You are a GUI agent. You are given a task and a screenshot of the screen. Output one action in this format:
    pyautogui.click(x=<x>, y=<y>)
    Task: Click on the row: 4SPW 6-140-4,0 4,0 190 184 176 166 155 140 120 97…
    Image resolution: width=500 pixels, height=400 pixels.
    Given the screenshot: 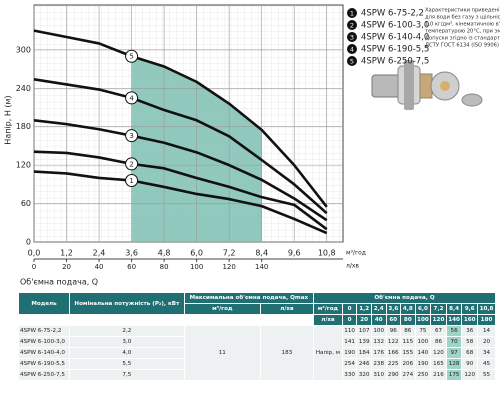 What is the action you would take?
    pyautogui.click(x=257, y=353)
    